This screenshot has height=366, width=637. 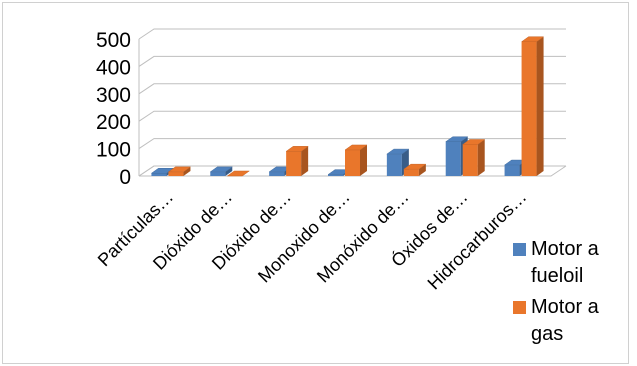 What do you see at coordinates (113, 150) in the screenshot?
I see `y-tick-label: 100` at bounding box center [113, 150].